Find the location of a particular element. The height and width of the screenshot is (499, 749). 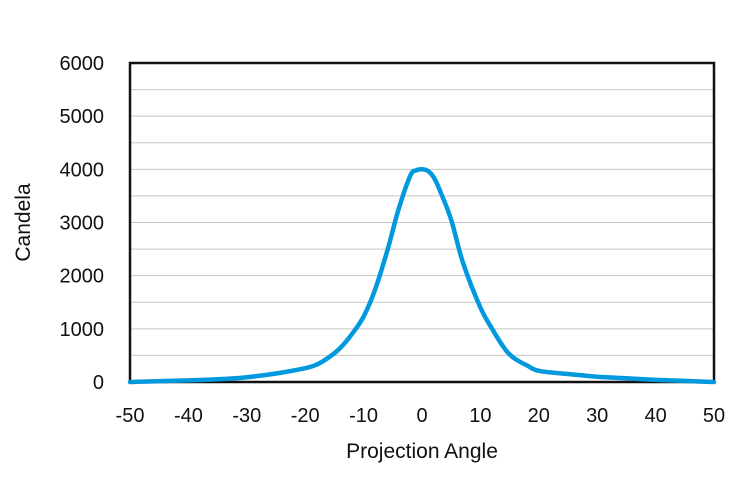

y-tick-label: 2000 is located at coordinates (82, 277).